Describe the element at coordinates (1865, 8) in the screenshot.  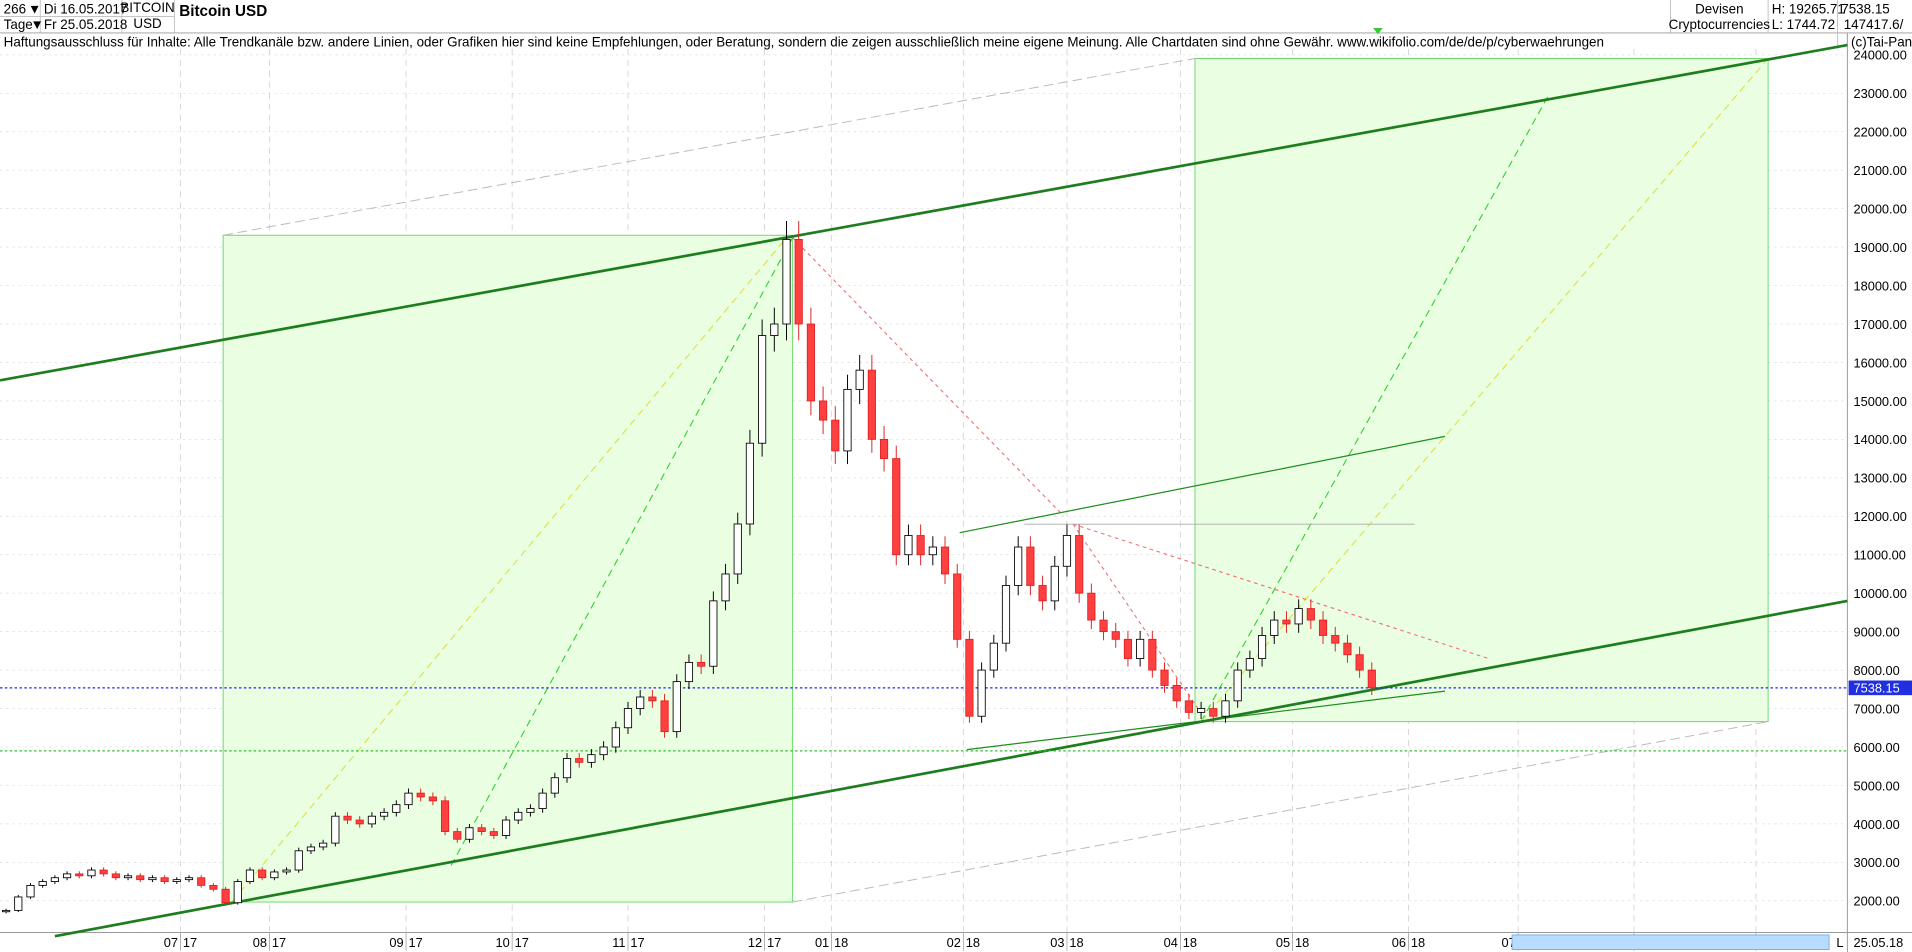
I see `last-value: 7538.15` at that location.